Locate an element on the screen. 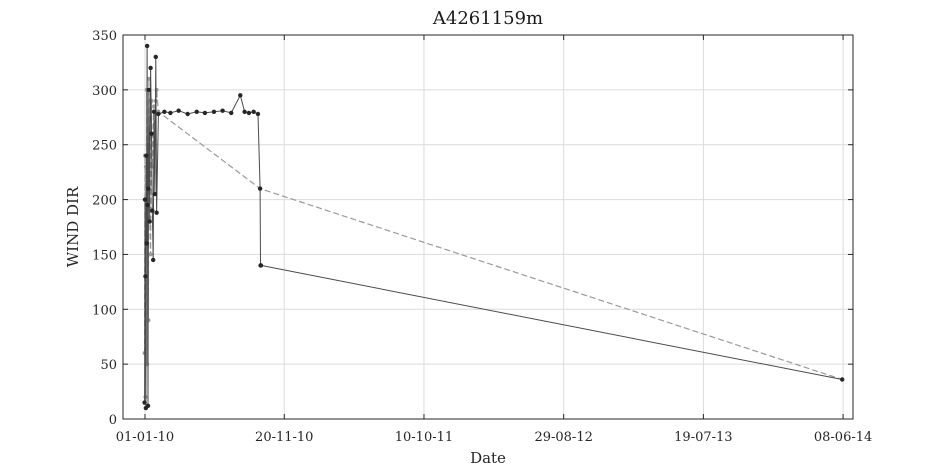  y-tick-label: 150 is located at coordinates (104, 255).